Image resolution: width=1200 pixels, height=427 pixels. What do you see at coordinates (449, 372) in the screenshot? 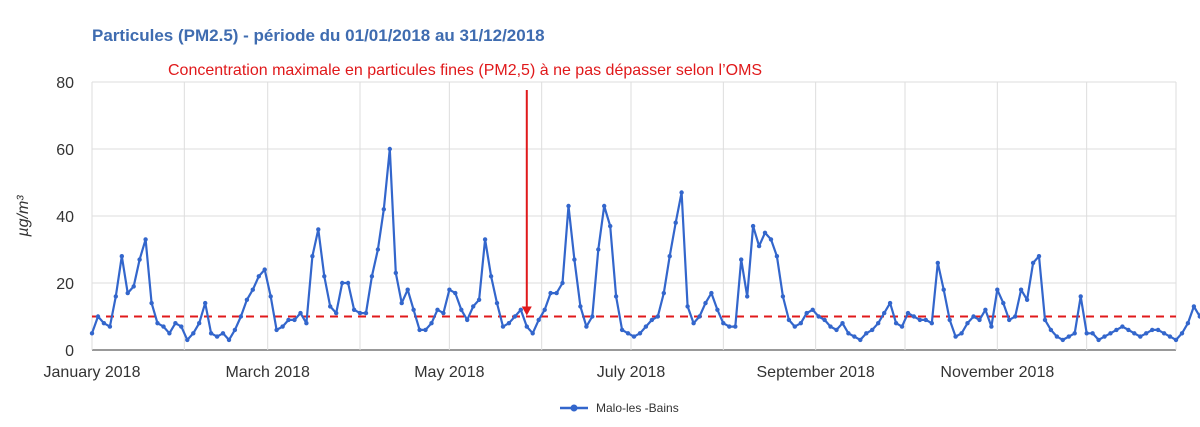
I see `x-tick-label: May 2018` at bounding box center [449, 372].